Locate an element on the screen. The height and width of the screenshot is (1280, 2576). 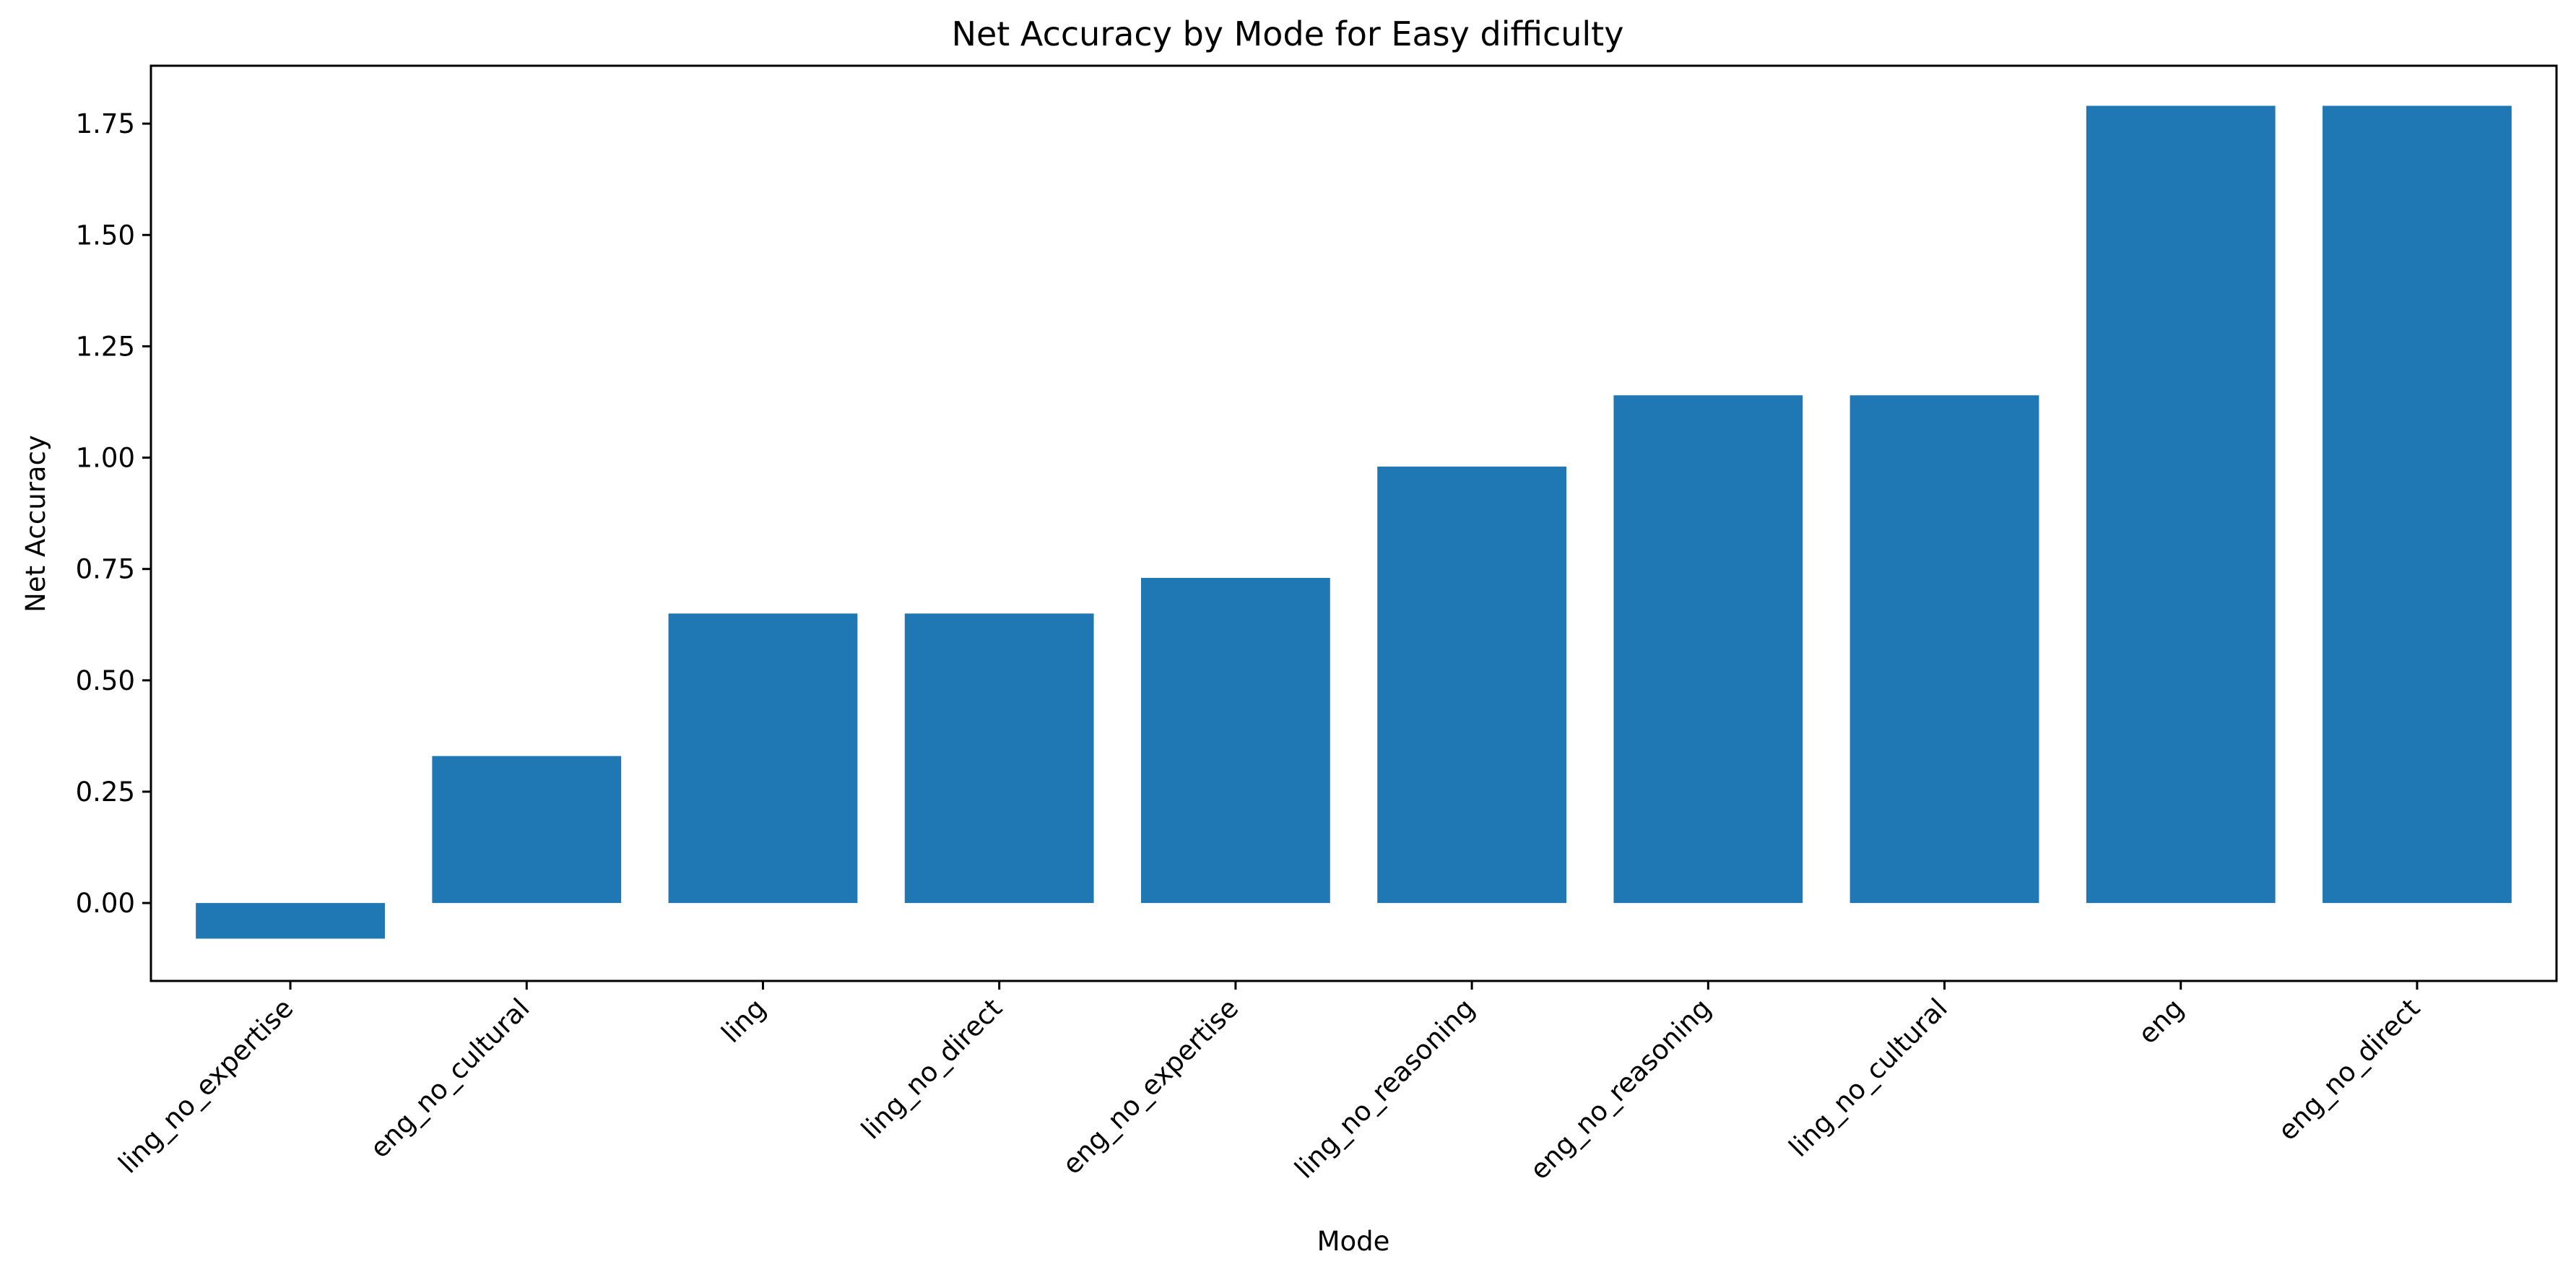
bar-ling is located at coordinates (763, 758).